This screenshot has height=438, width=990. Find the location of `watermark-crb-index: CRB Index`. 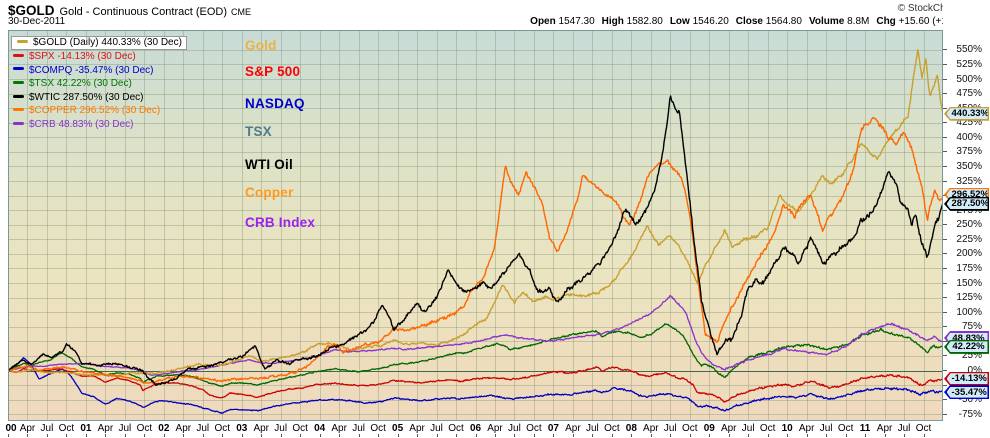

watermark-crb-index: CRB Index is located at coordinates (280, 222).